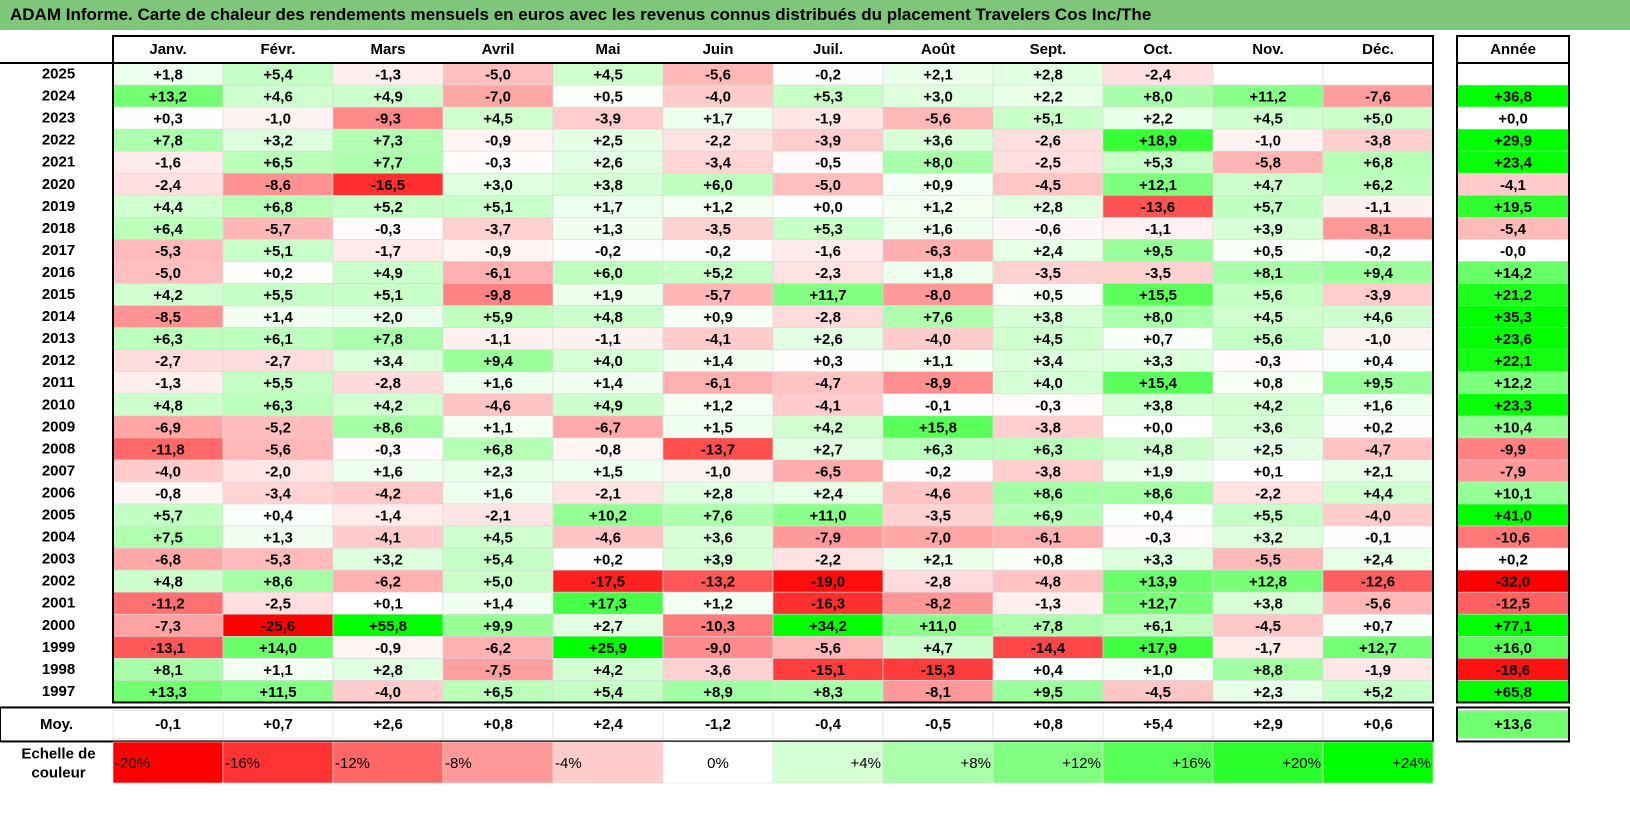  I want to click on annual-value: -7,9, so click(1513, 471).